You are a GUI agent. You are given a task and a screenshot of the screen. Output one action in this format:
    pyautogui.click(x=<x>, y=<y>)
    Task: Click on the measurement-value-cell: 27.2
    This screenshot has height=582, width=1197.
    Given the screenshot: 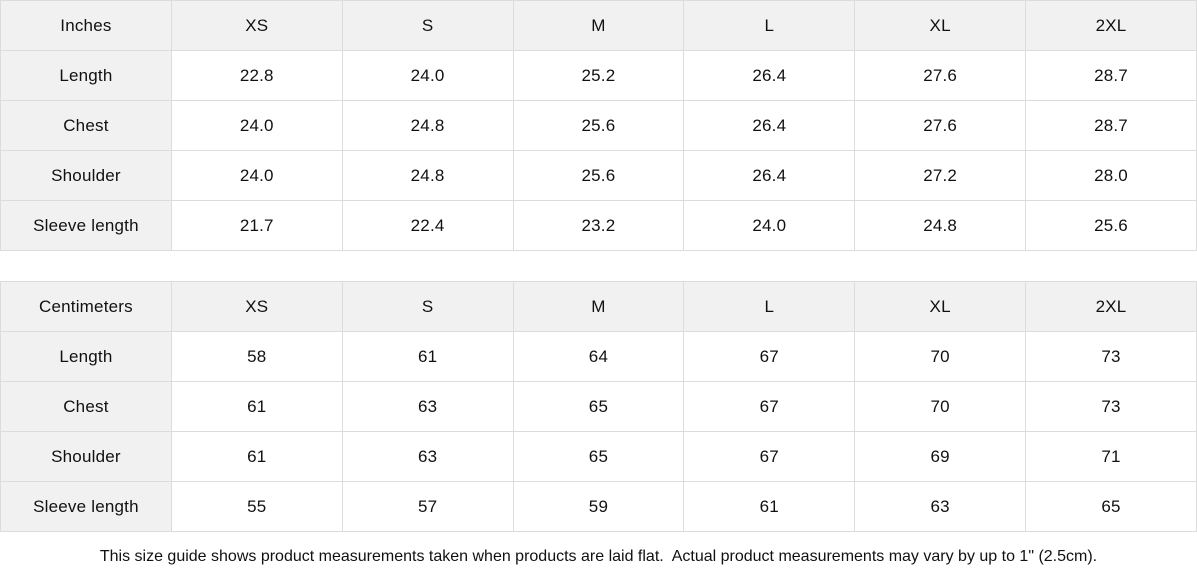 What is the action you would take?
    pyautogui.click(x=940, y=175)
    